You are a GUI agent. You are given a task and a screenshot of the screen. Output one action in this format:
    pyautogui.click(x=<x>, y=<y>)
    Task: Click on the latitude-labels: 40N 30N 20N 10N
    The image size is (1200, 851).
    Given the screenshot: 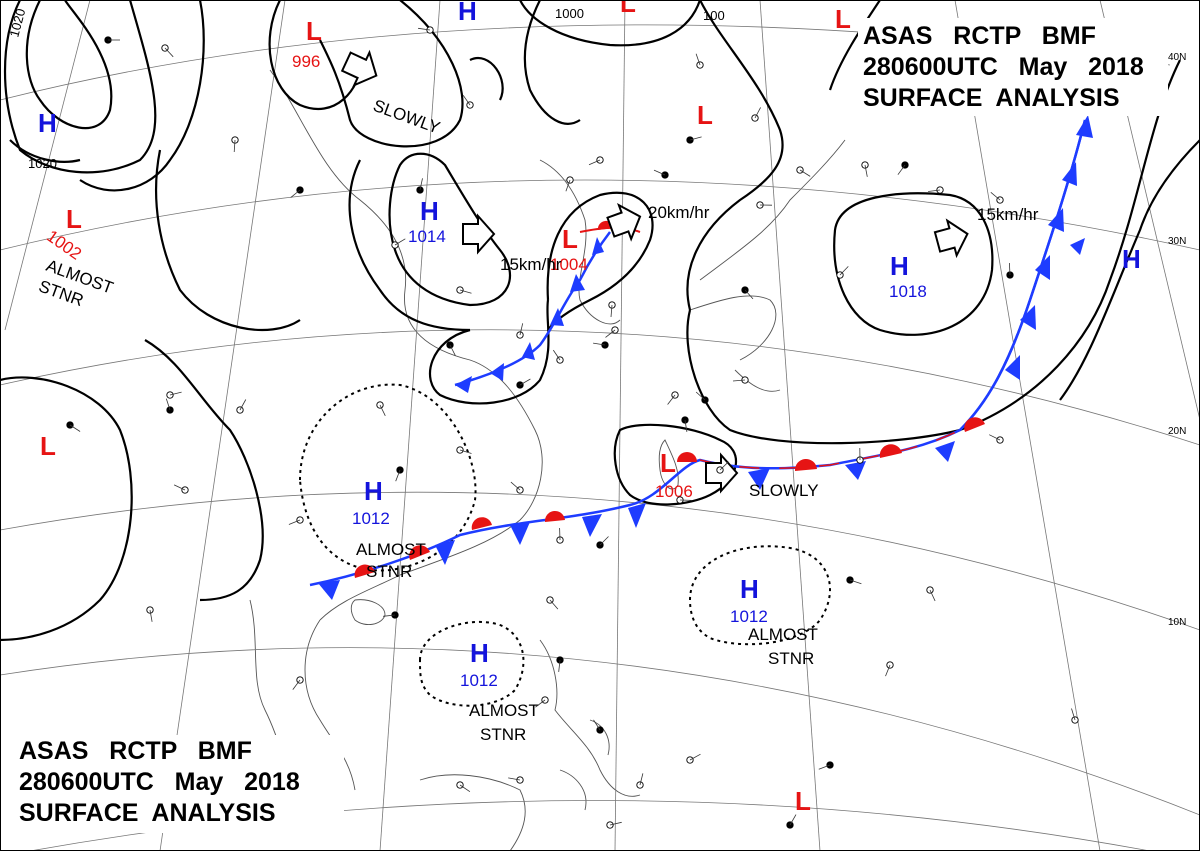 What is the action you would take?
    pyautogui.click(x=1177, y=340)
    